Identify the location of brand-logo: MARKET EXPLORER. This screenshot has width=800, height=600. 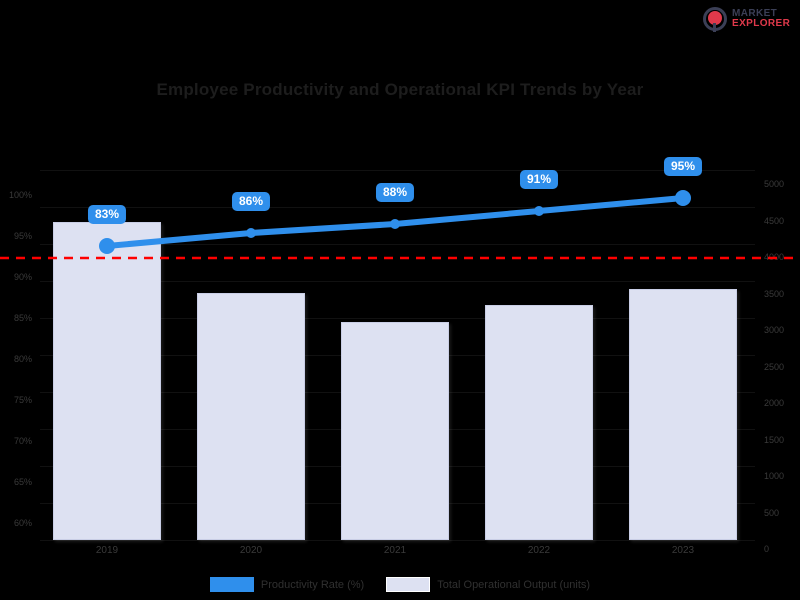
(748, 19).